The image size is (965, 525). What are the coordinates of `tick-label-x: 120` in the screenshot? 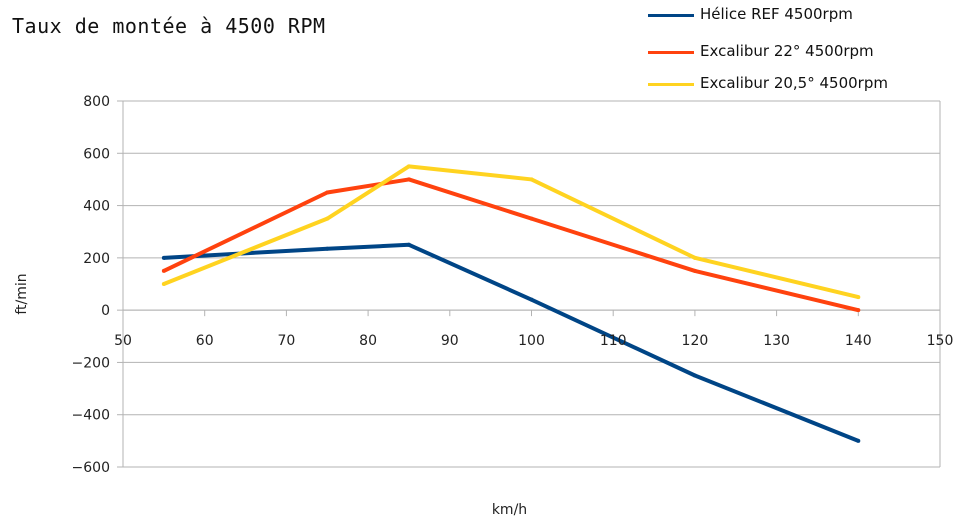 It's located at (695, 341).